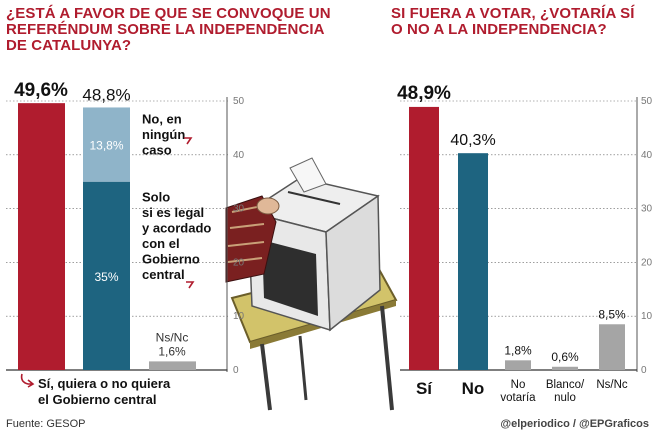  What do you see at coordinates (565, 398) in the screenshot?
I see `right-category-3-line-1: nulo` at bounding box center [565, 398].